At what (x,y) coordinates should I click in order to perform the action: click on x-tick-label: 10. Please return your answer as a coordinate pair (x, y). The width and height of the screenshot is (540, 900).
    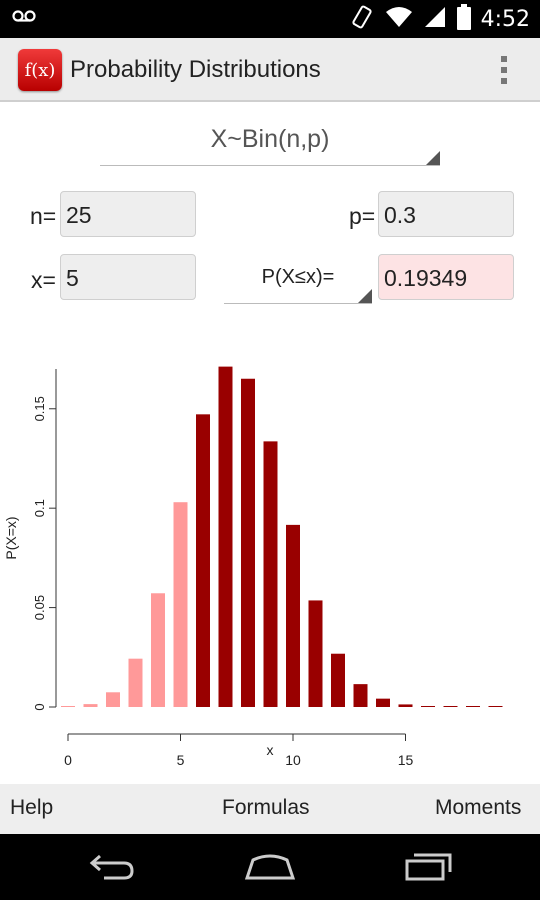
    Looking at the image, I should click on (293, 760).